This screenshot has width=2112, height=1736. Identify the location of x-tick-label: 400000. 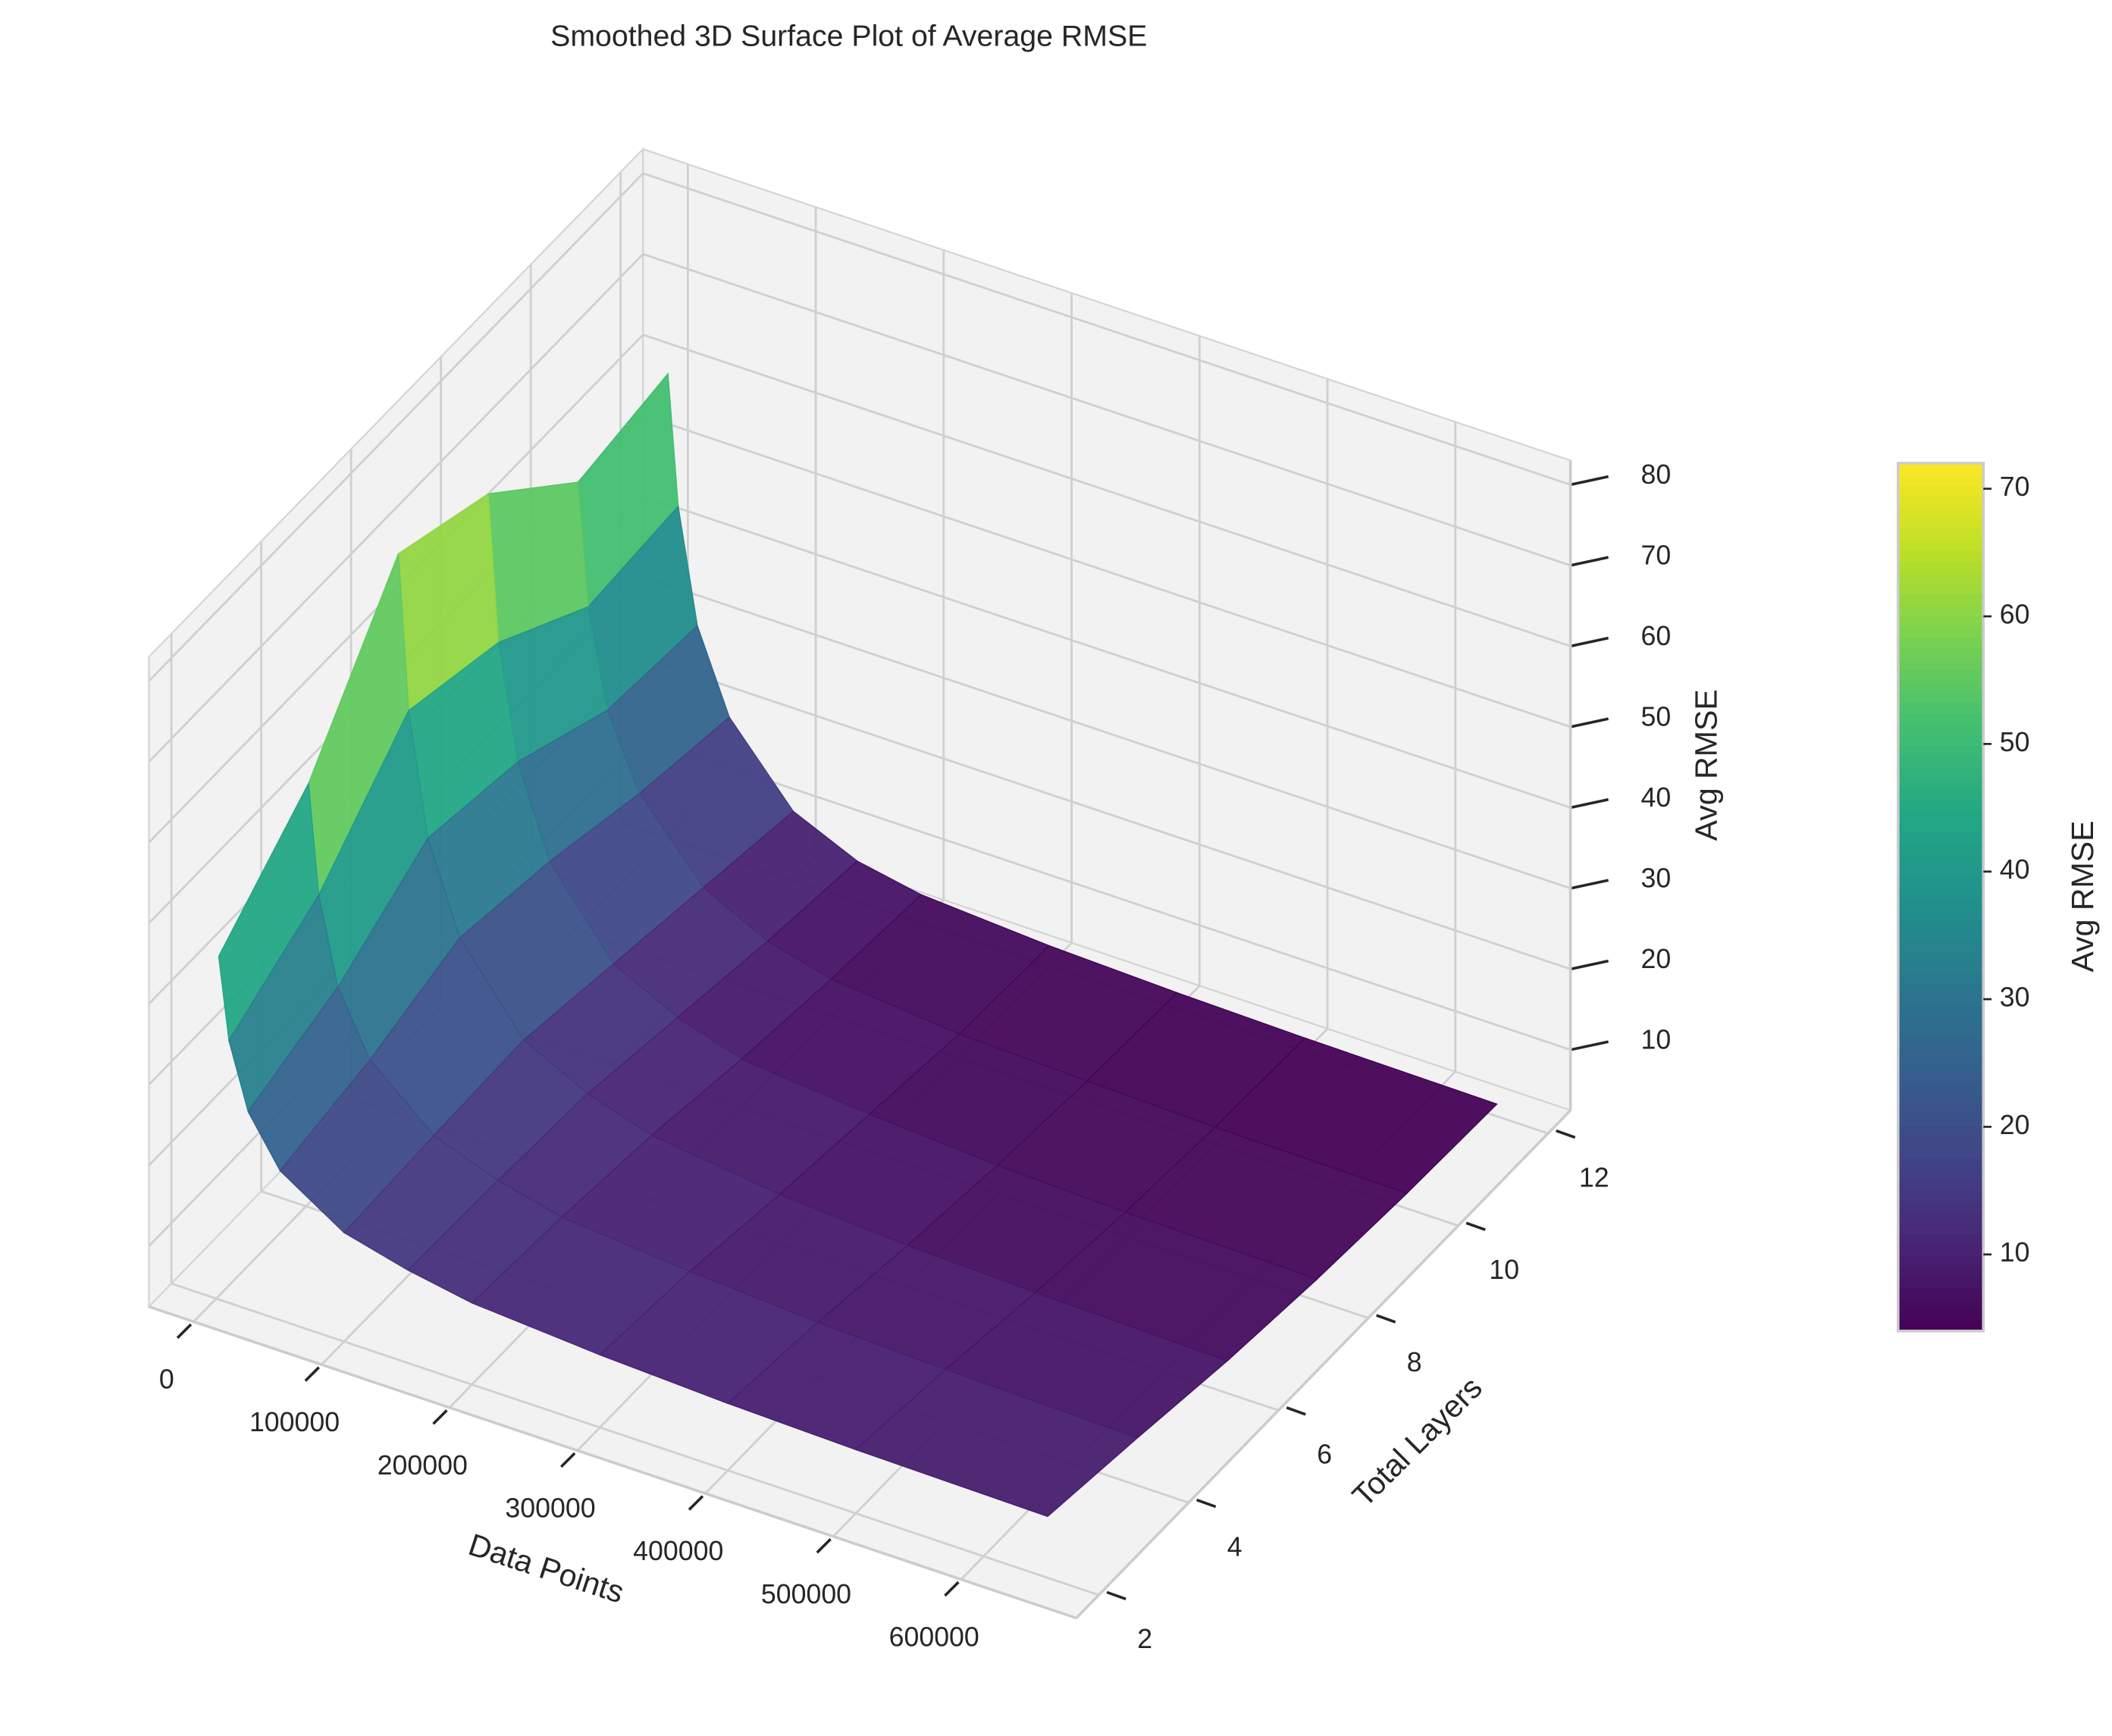
(678, 1551).